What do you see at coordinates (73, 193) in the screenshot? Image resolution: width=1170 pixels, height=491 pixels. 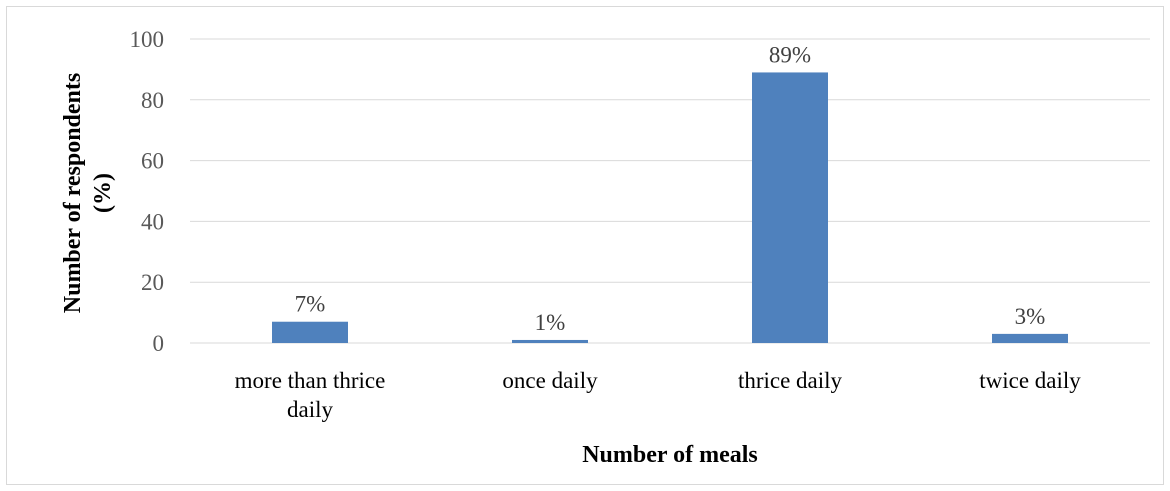 I see `y-axis-title-line: Number of respondents` at bounding box center [73, 193].